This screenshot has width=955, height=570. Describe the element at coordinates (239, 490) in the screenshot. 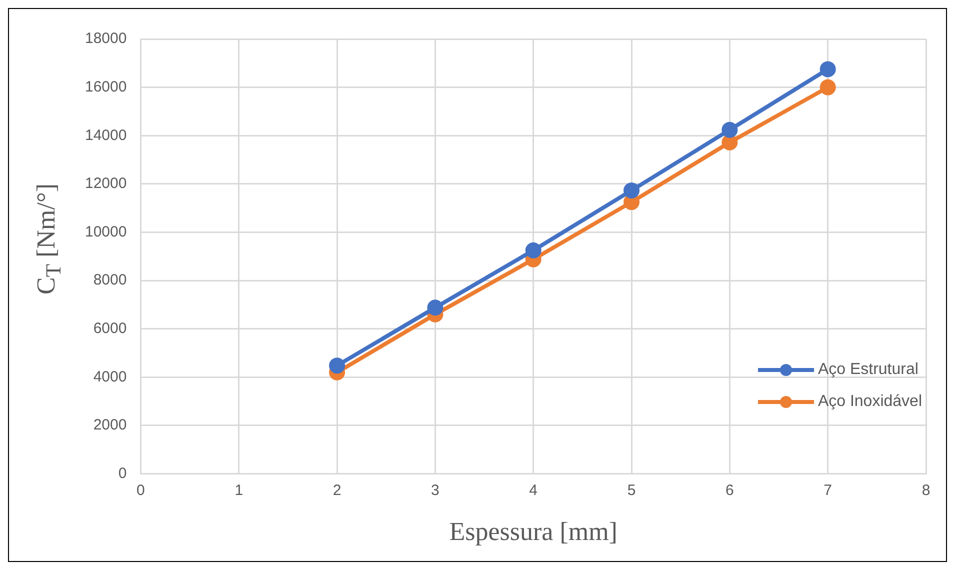

I see `x-tick-label: 1` at that location.